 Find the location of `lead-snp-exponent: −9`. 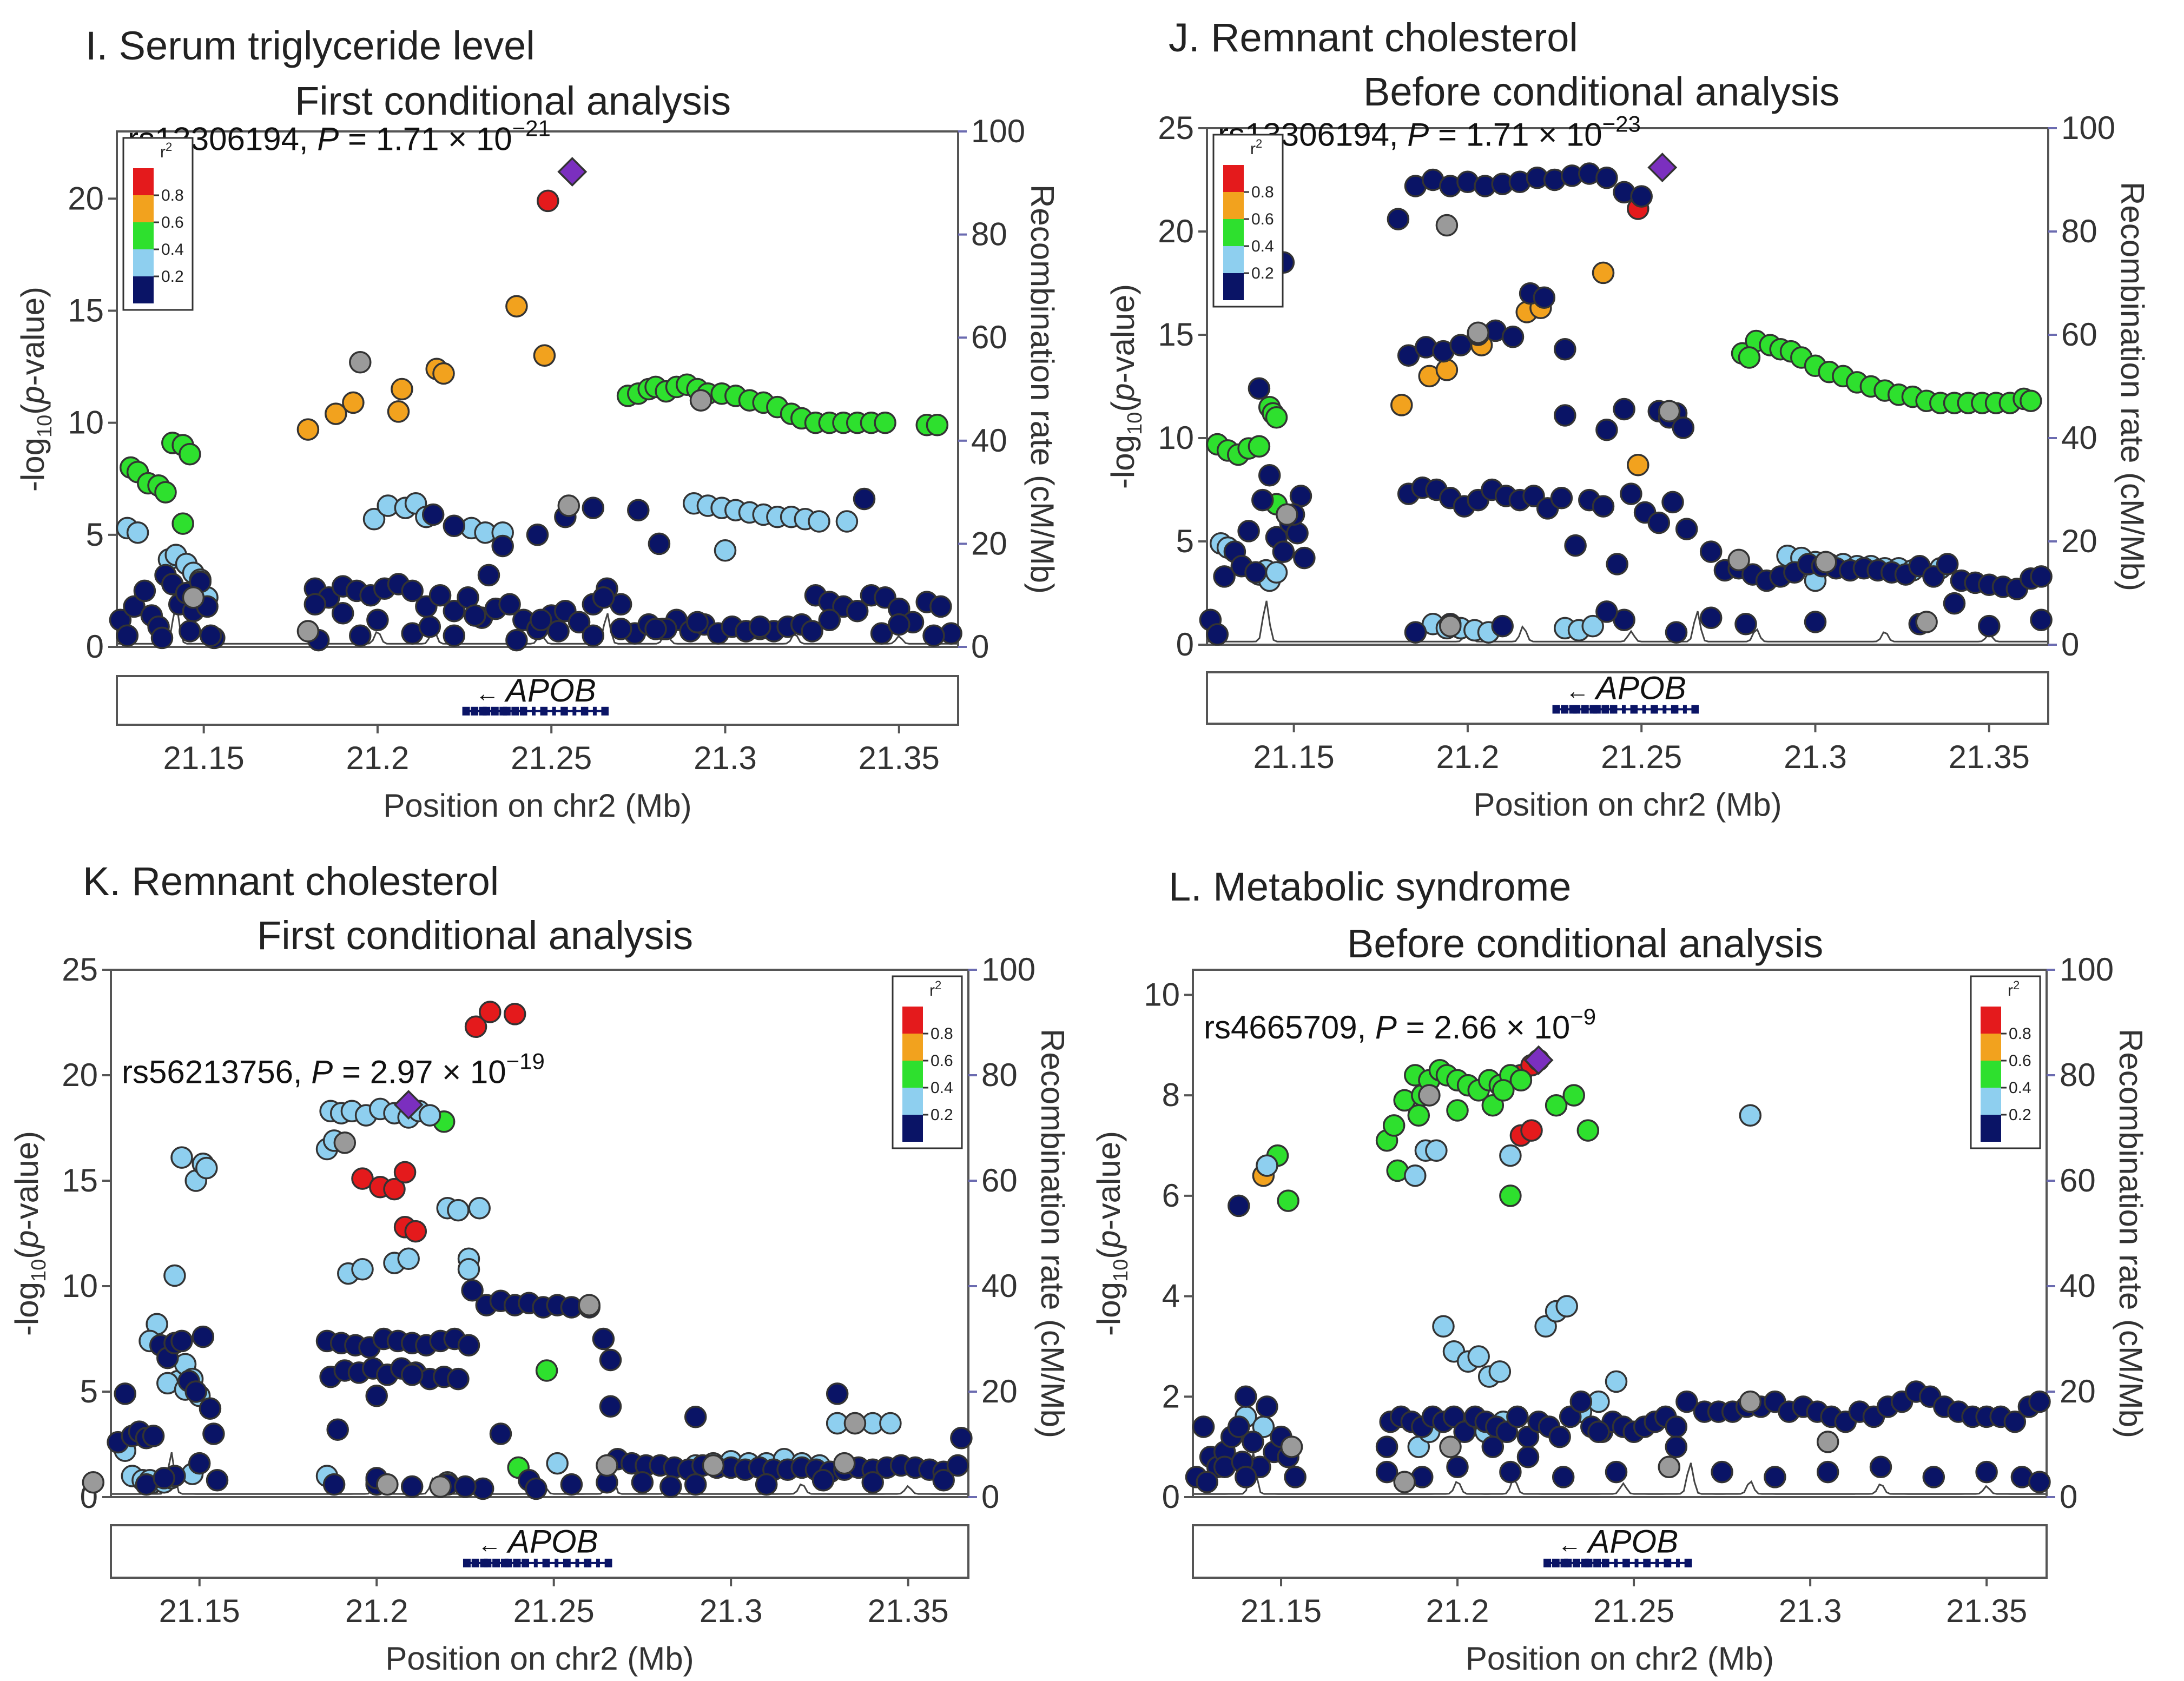

lead-snp-exponent: −9 is located at coordinates (1583, 1016).